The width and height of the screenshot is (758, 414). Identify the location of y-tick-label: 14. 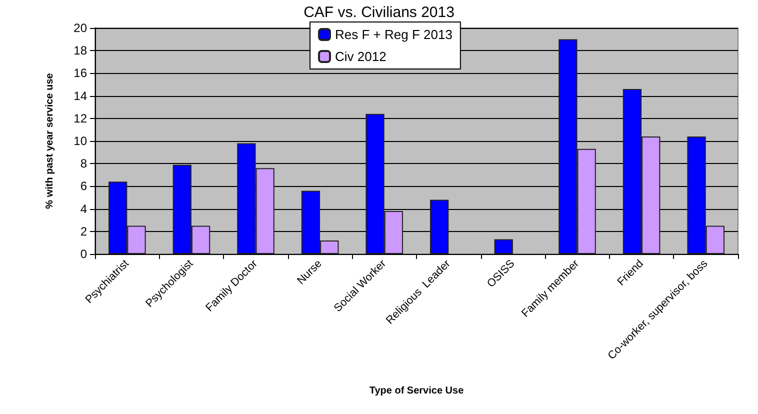
(81, 95).